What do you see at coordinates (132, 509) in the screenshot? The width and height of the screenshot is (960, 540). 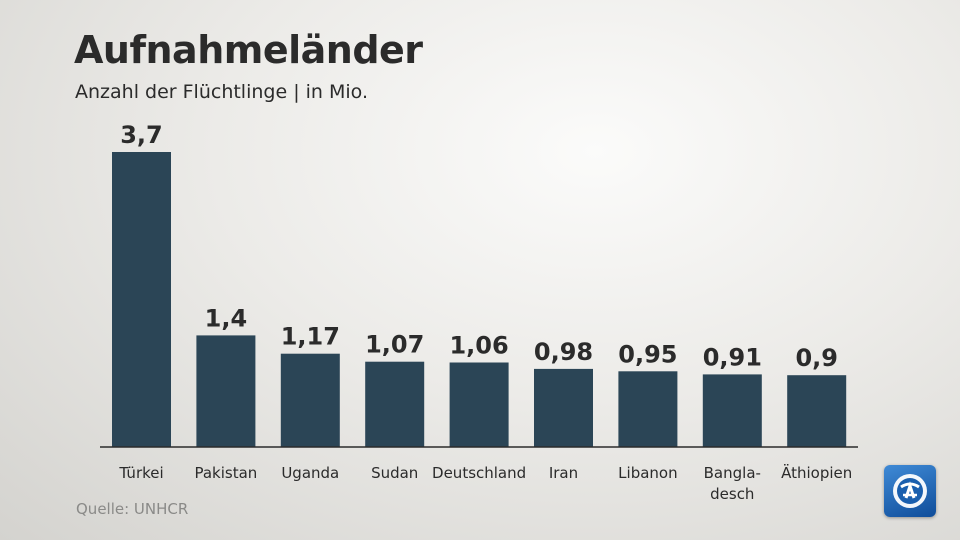 I see `source-note: Quelle: UNHCR` at bounding box center [132, 509].